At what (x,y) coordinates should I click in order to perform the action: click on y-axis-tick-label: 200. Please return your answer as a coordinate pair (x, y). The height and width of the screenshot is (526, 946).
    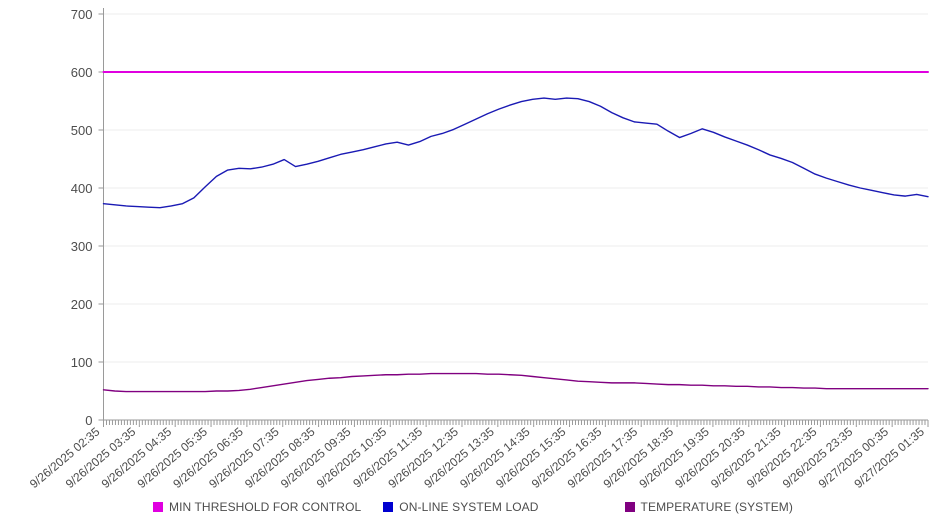
    Looking at the image, I should click on (82, 304).